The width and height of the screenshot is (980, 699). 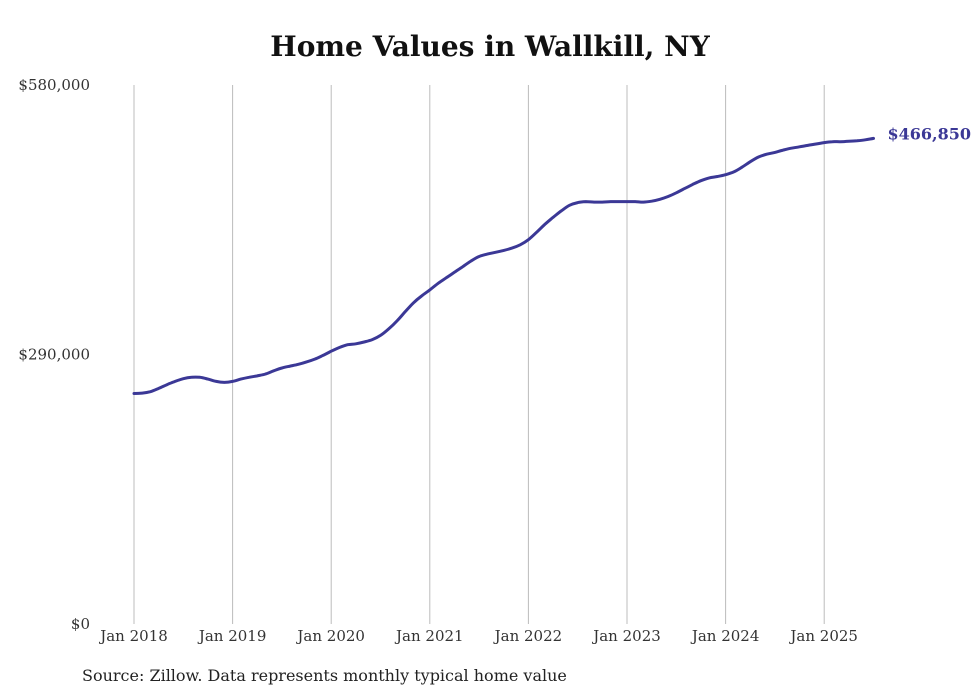 What do you see at coordinates (330, 636) in the screenshot?
I see `x-tick-label: Jan 2020` at bounding box center [330, 636].